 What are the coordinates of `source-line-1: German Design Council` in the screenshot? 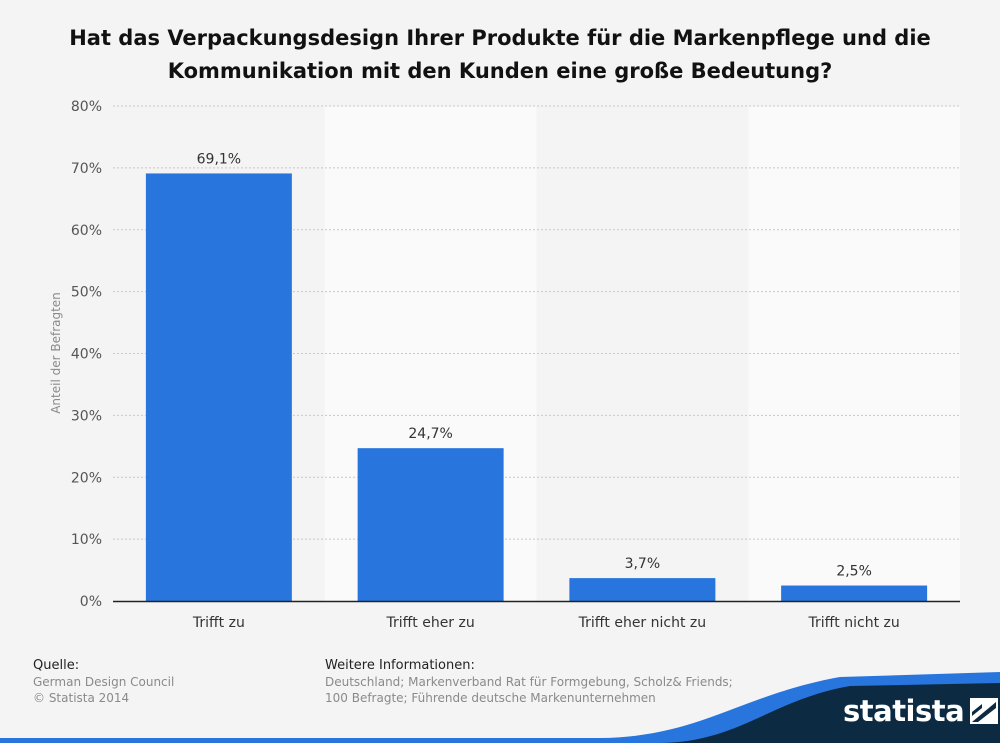 It's located at (104, 682).